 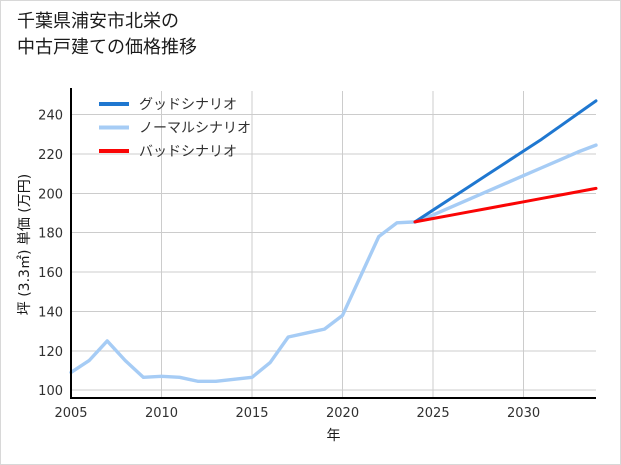 What do you see at coordinates (188, 152) in the screenshot?
I see `legend-label-2: バッドシナリオ` at bounding box center [188, 152].